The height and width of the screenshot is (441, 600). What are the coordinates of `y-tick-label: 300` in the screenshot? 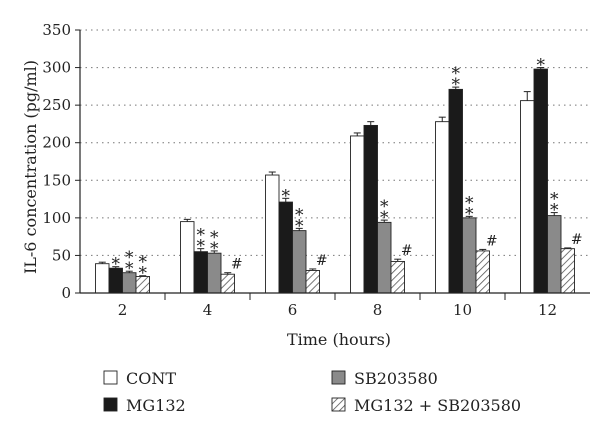 It's located at (56, 68).